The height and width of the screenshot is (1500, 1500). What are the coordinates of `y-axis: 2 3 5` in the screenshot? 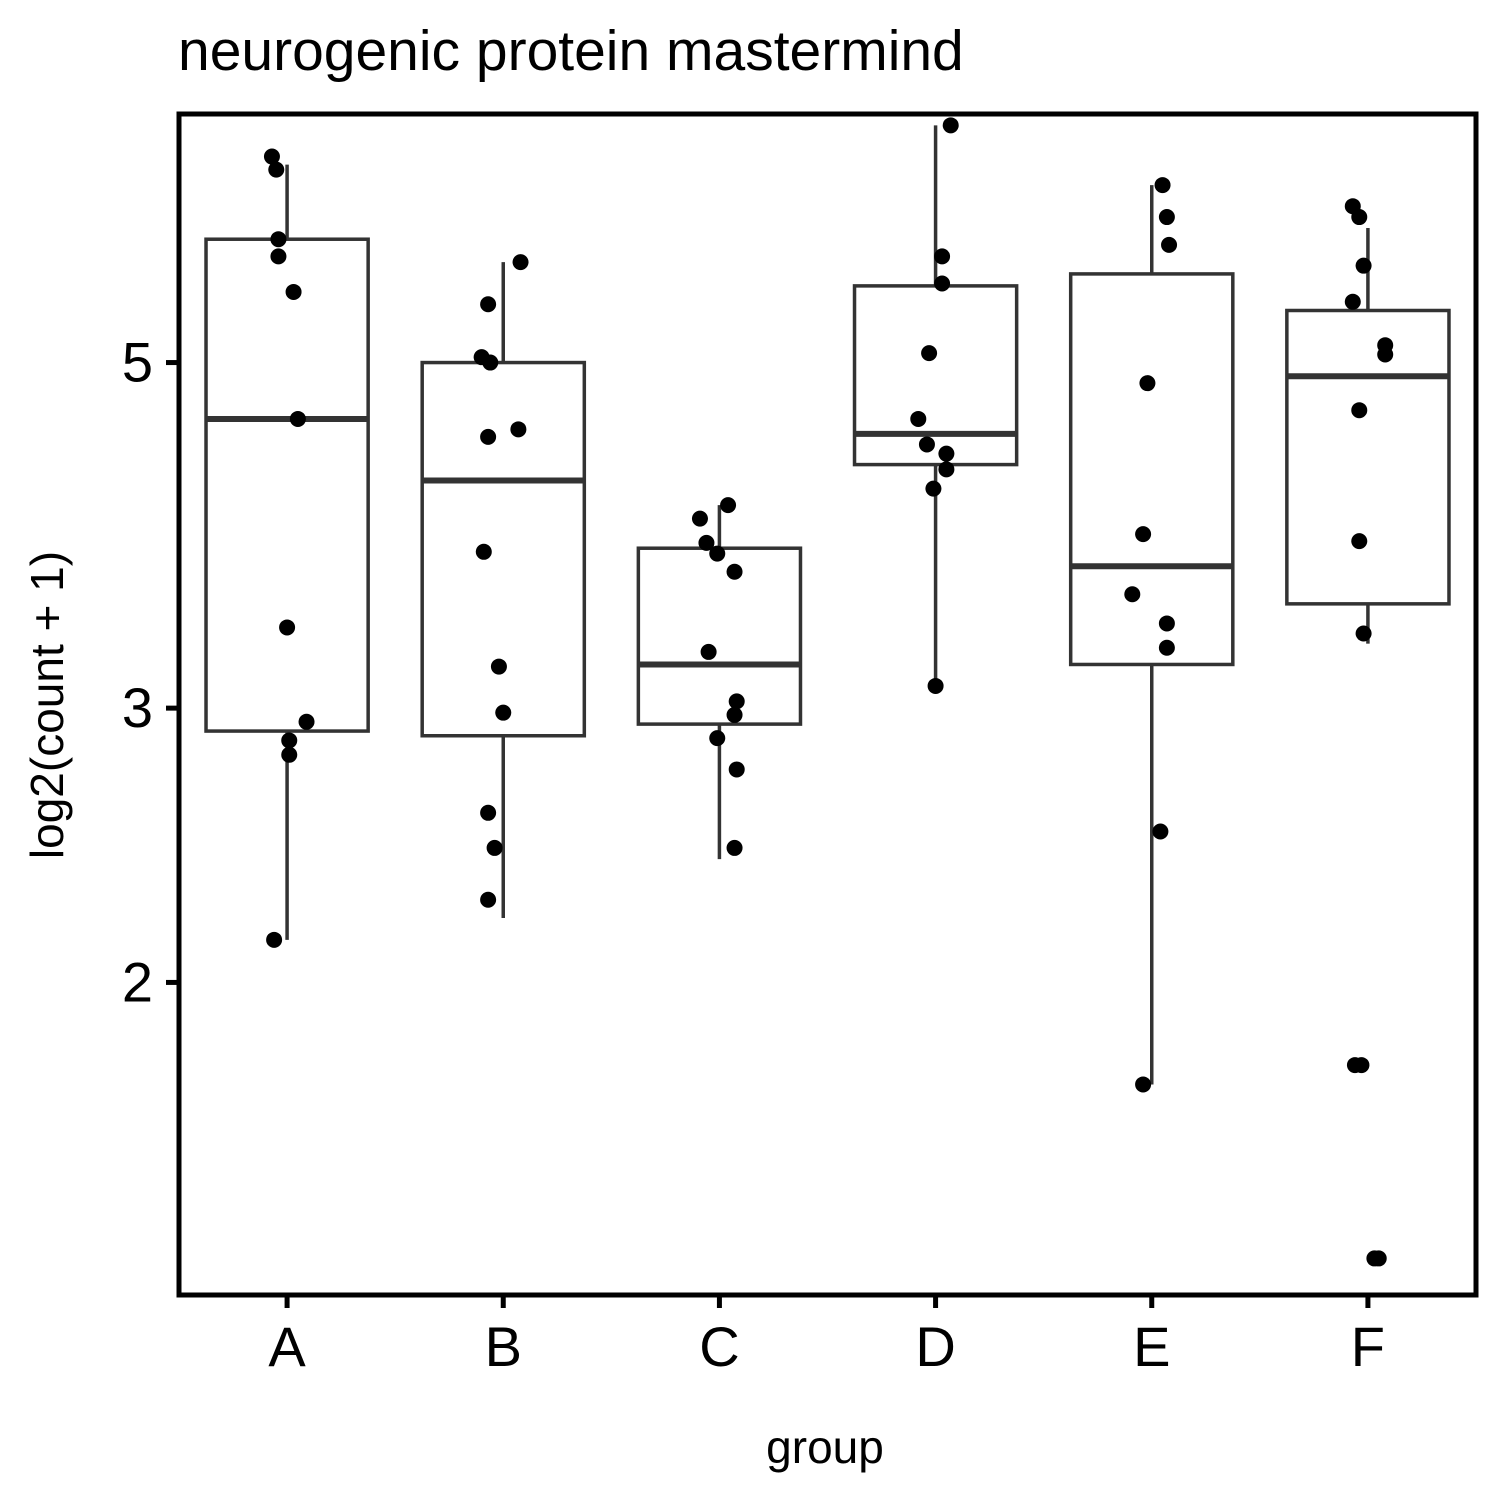 It's located at (150, 672).